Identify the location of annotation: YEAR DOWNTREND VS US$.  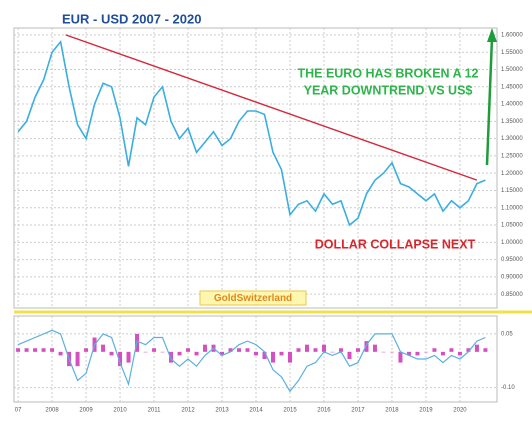
(388, 90).